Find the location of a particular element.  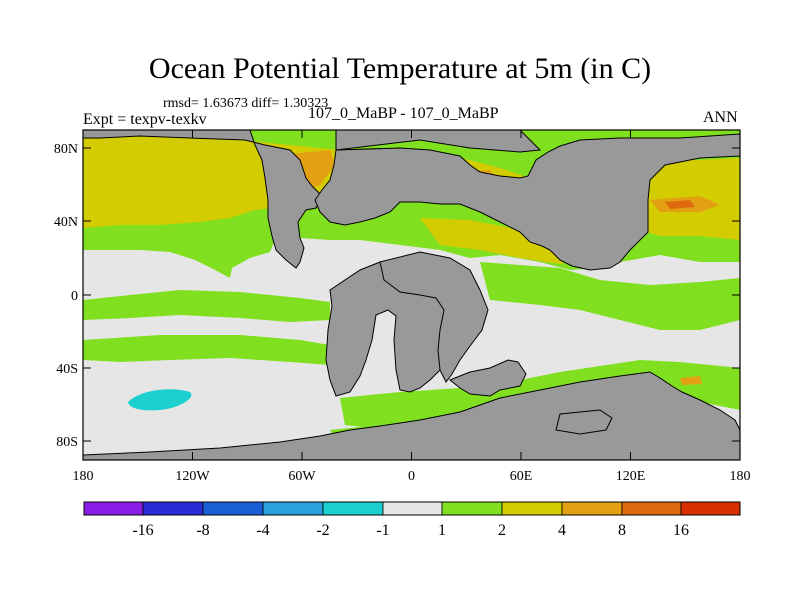

stats-label: rmsd= 1.63673 diff= 1.30323 is located at coordinates (246, 103).